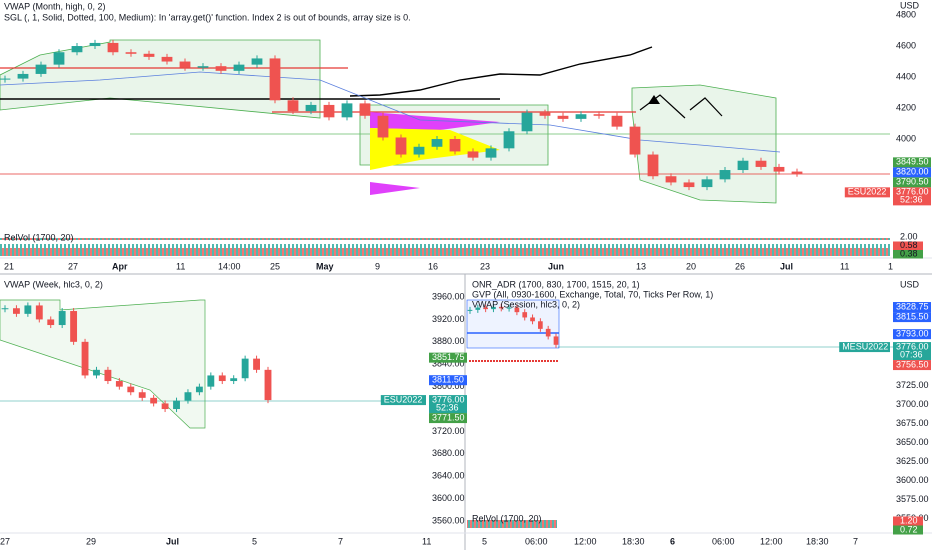 The image size is (932, 550). I want to click on y-tick-label: 3675.00, so click(912, 423).